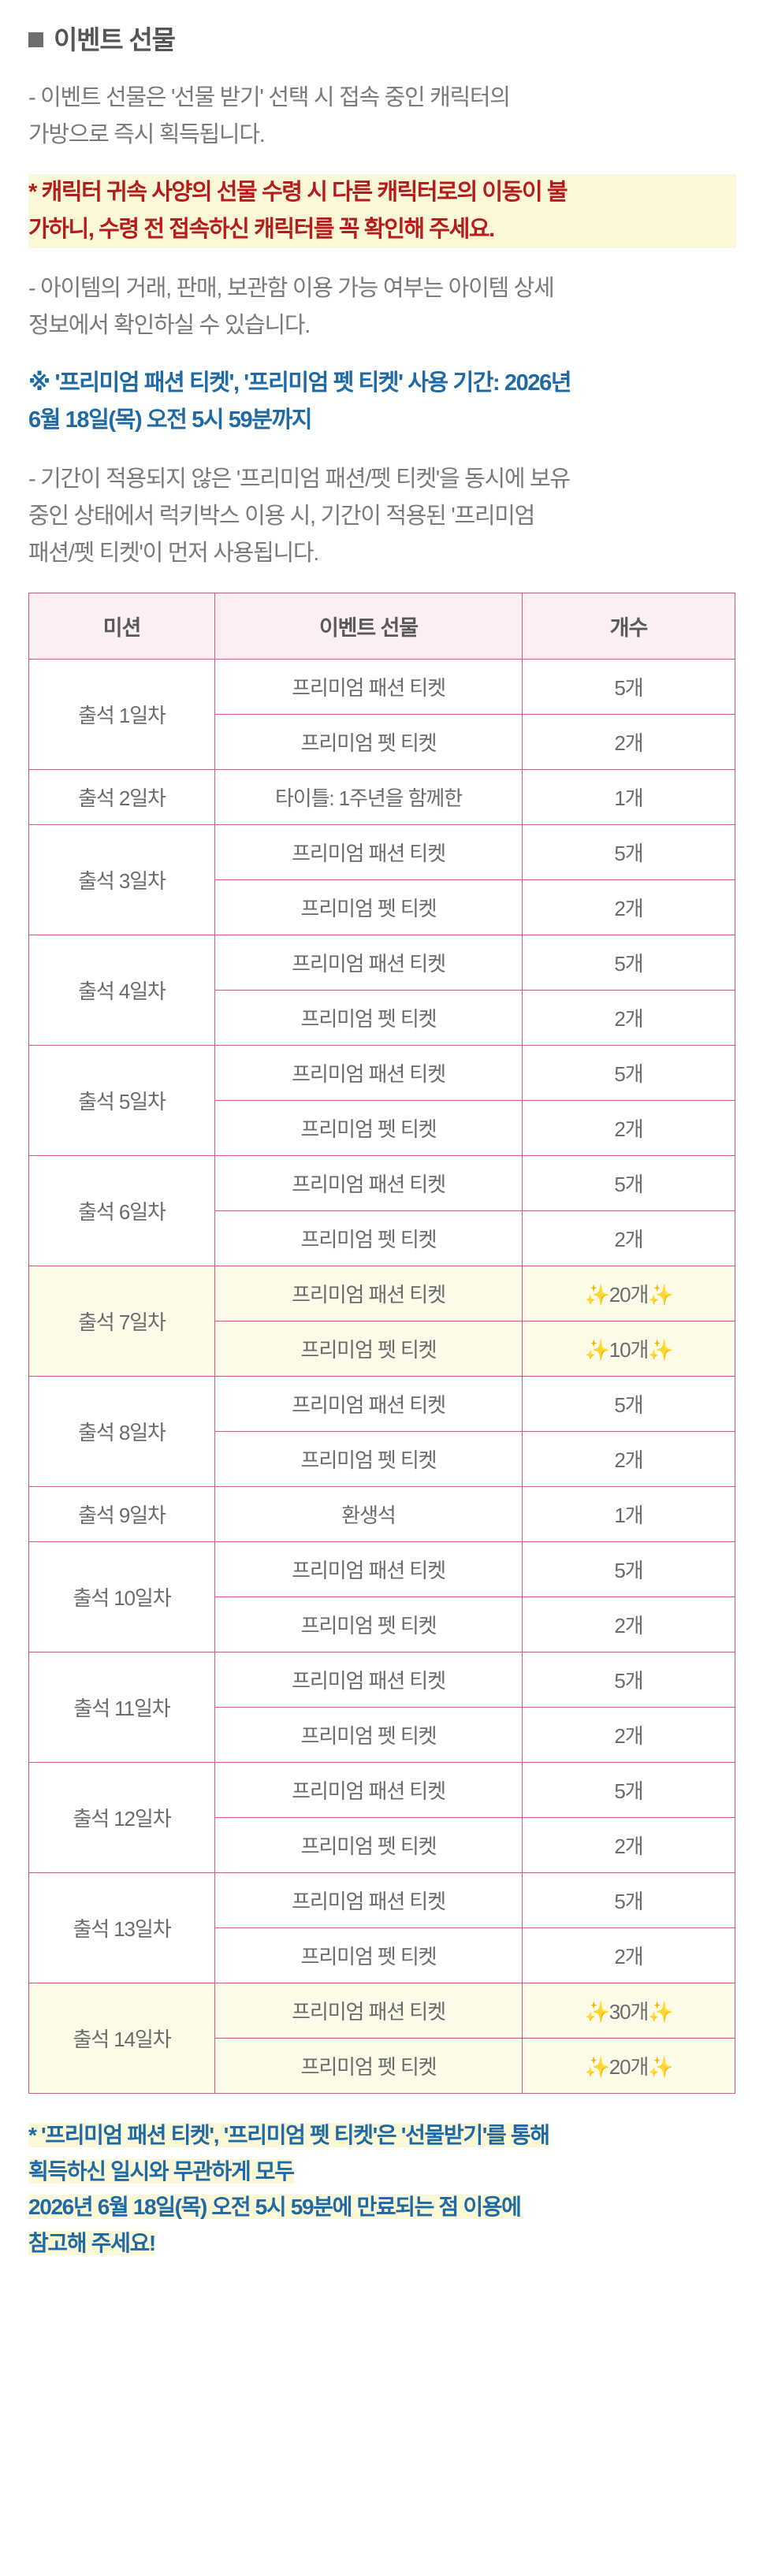 This screenshot has width=763, height=2576. What do you see at coordinates (628, 796) in the screenshot?
I see `cell-count: 1개` at bounding box center [628, 796].